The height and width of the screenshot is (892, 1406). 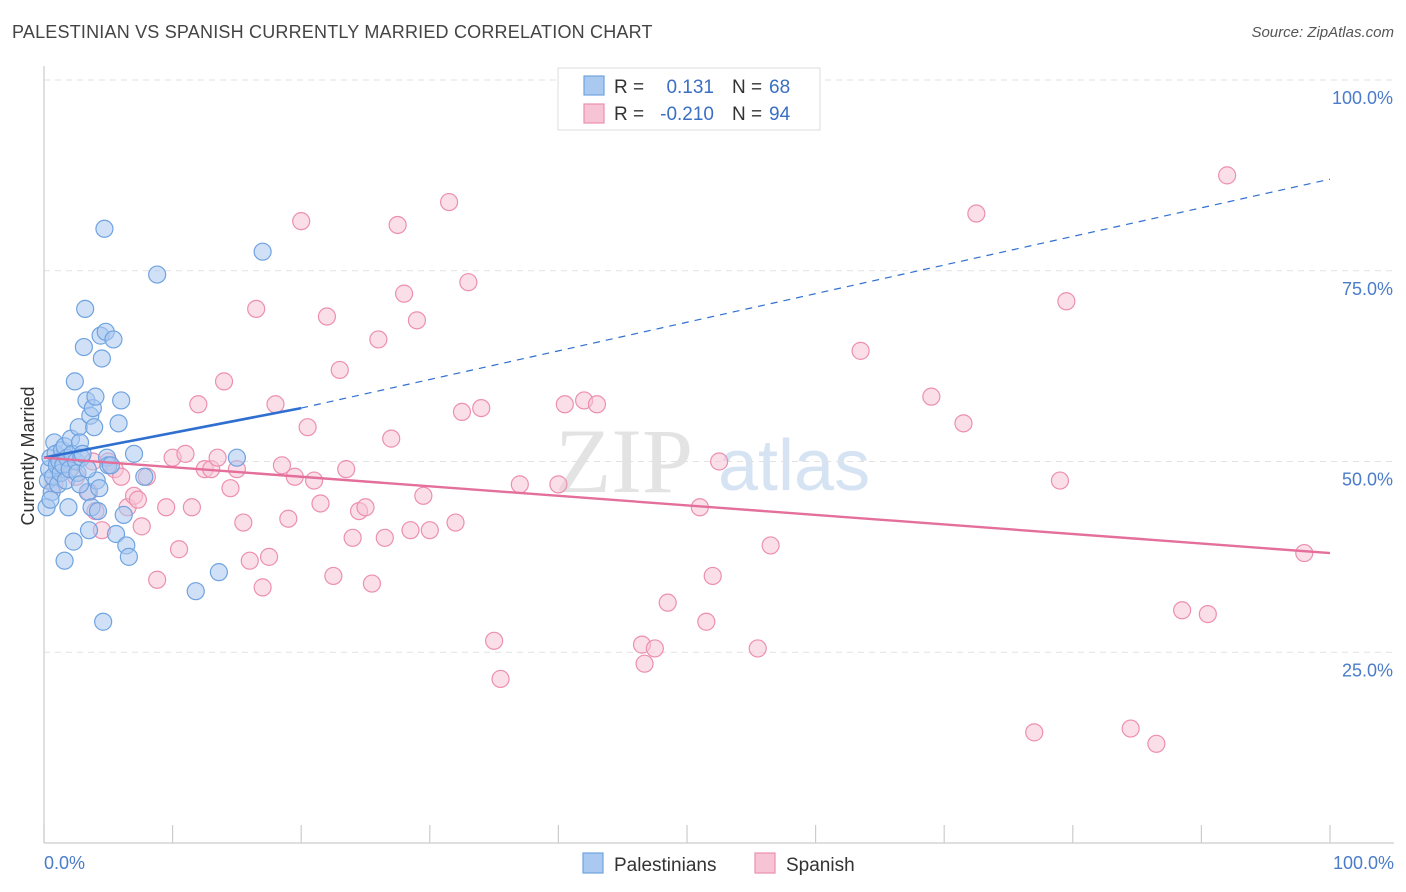 What do you see at coordinates (28, 455) in the screenshot?
I see `y-axis-title: Currently Married` at bounding box center [28, 455].